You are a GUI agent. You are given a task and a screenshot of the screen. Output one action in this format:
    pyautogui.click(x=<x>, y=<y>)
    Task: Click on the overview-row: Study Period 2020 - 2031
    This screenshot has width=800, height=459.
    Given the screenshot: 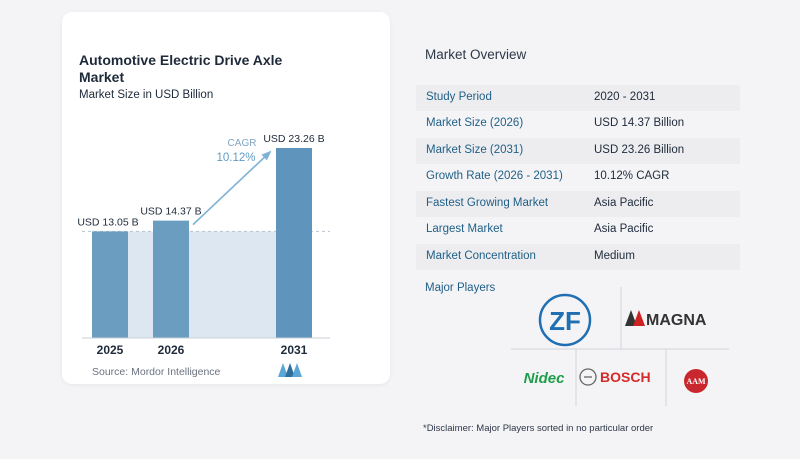 What is the action you would take?
    pyautogui.click(x=578, y=98)
    